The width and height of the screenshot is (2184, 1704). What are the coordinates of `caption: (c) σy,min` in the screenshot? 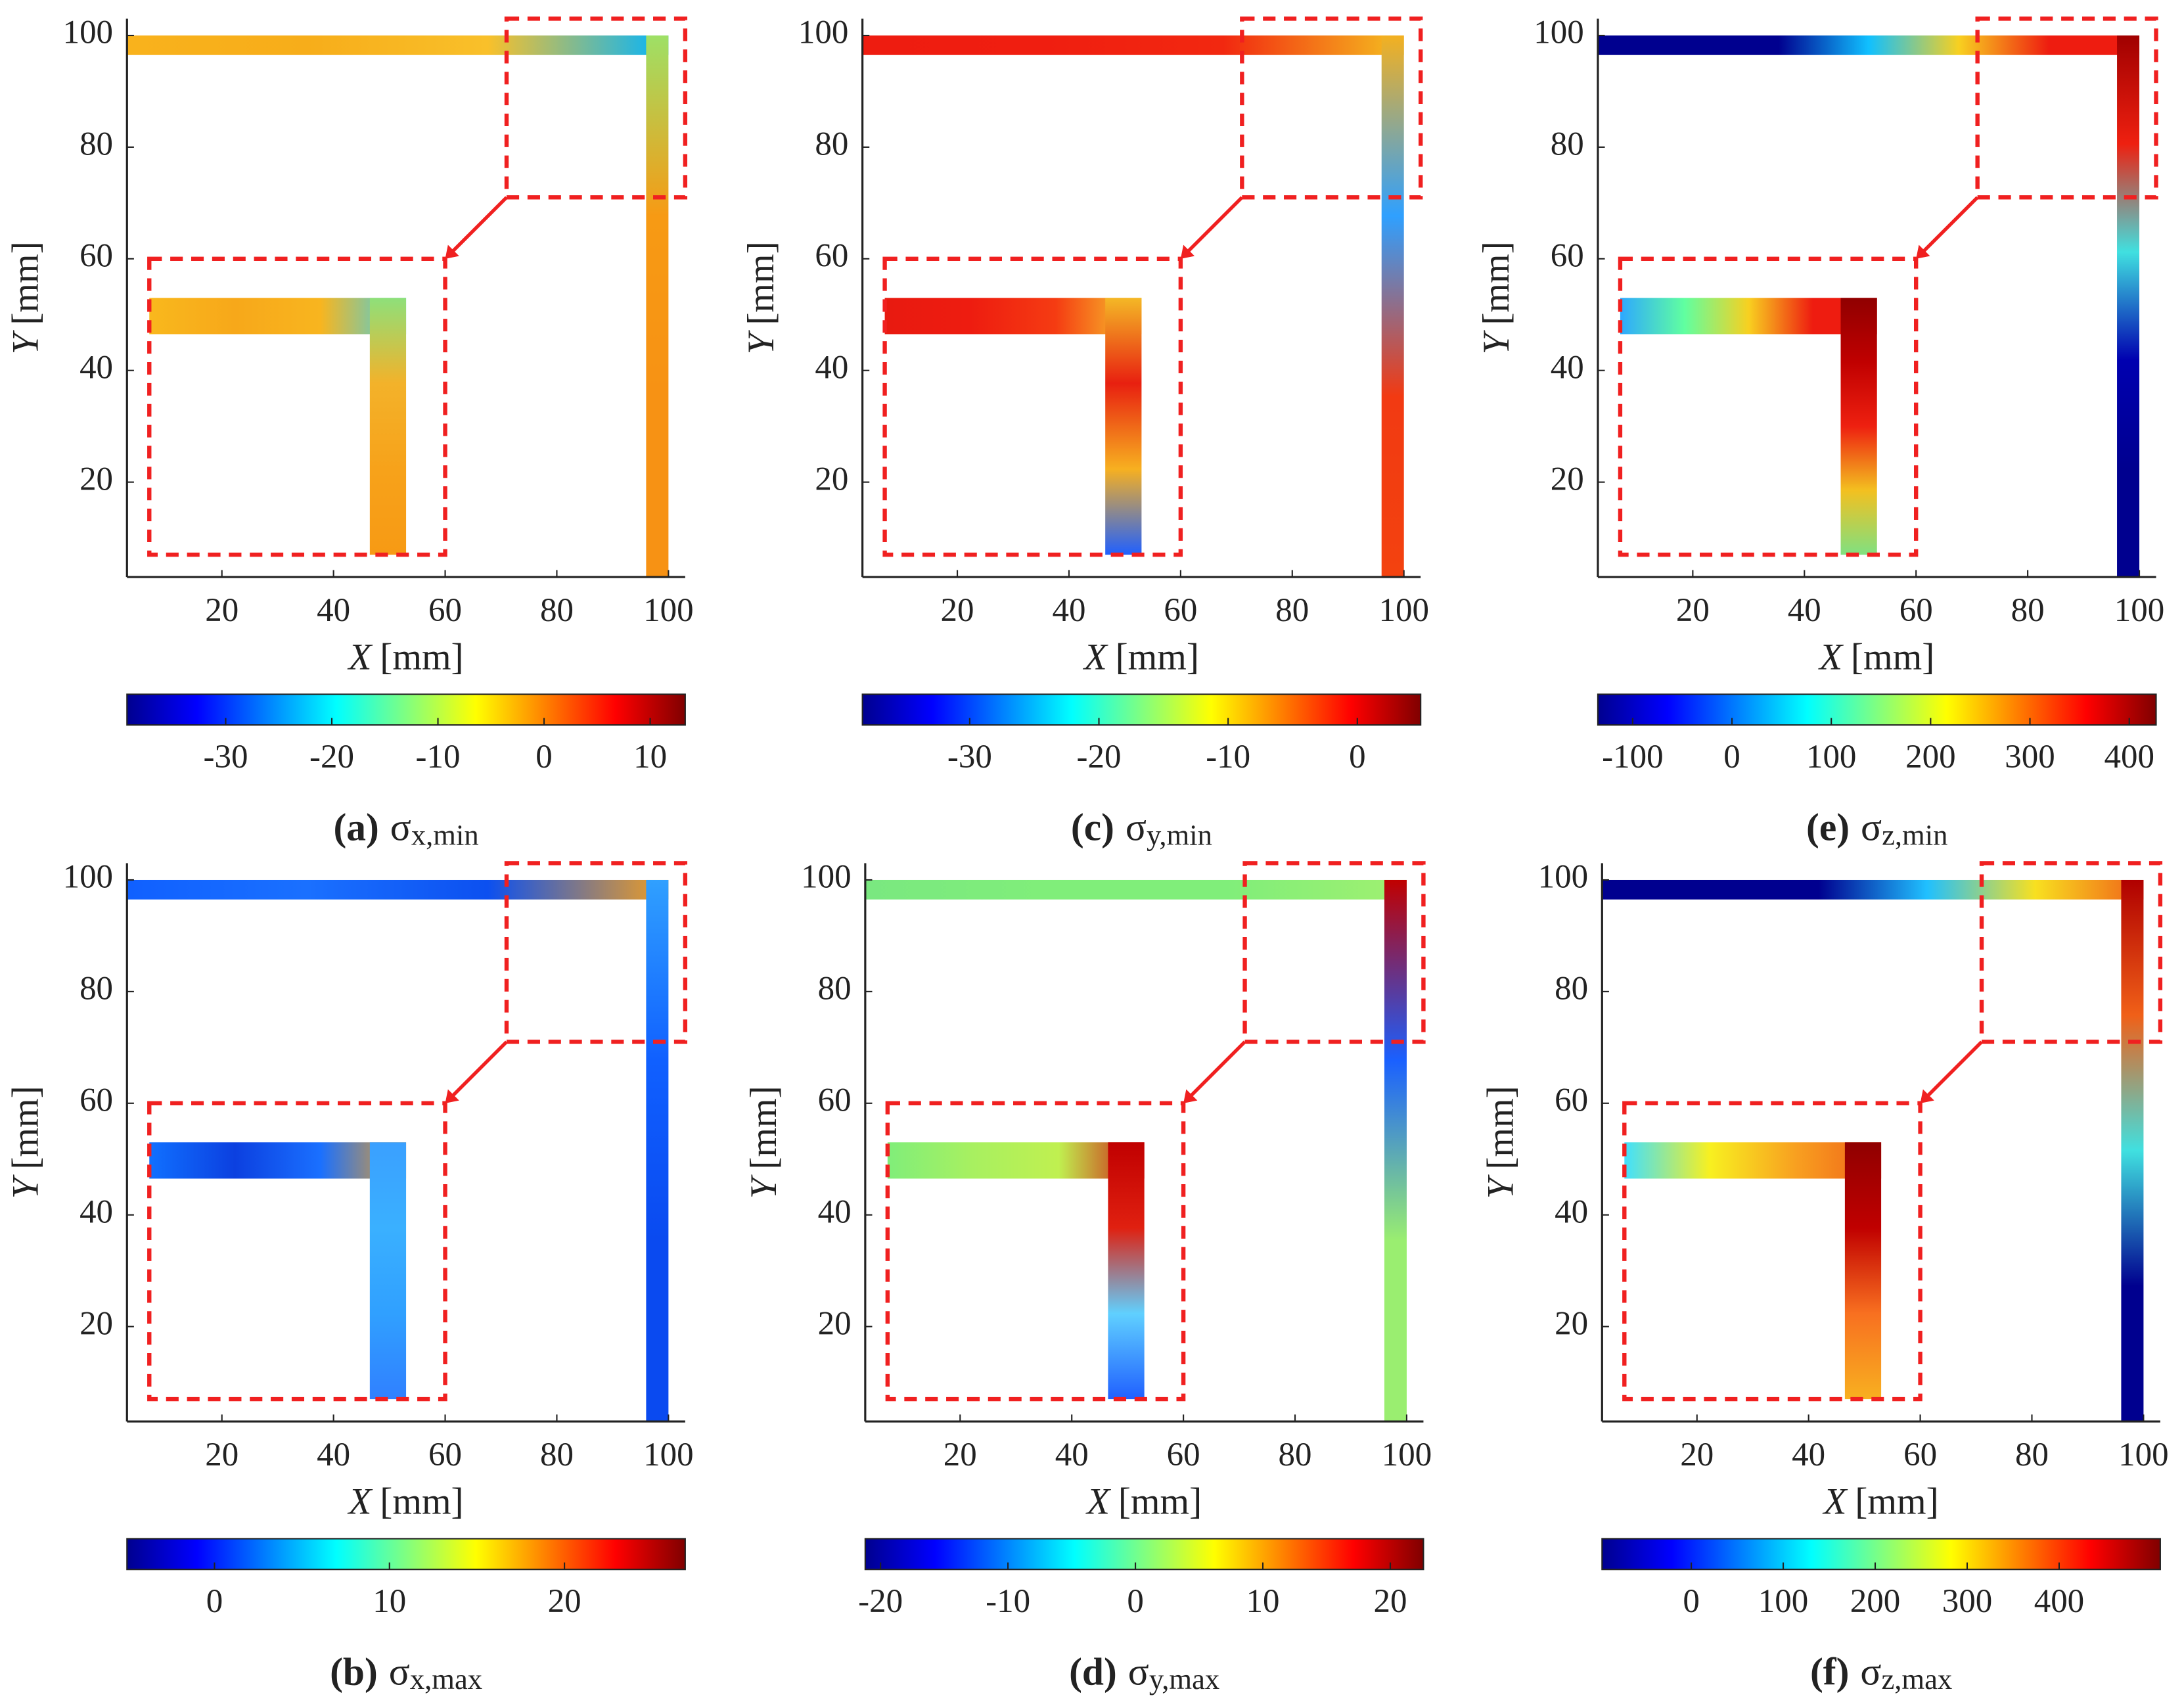 It's located at (1141, 828).